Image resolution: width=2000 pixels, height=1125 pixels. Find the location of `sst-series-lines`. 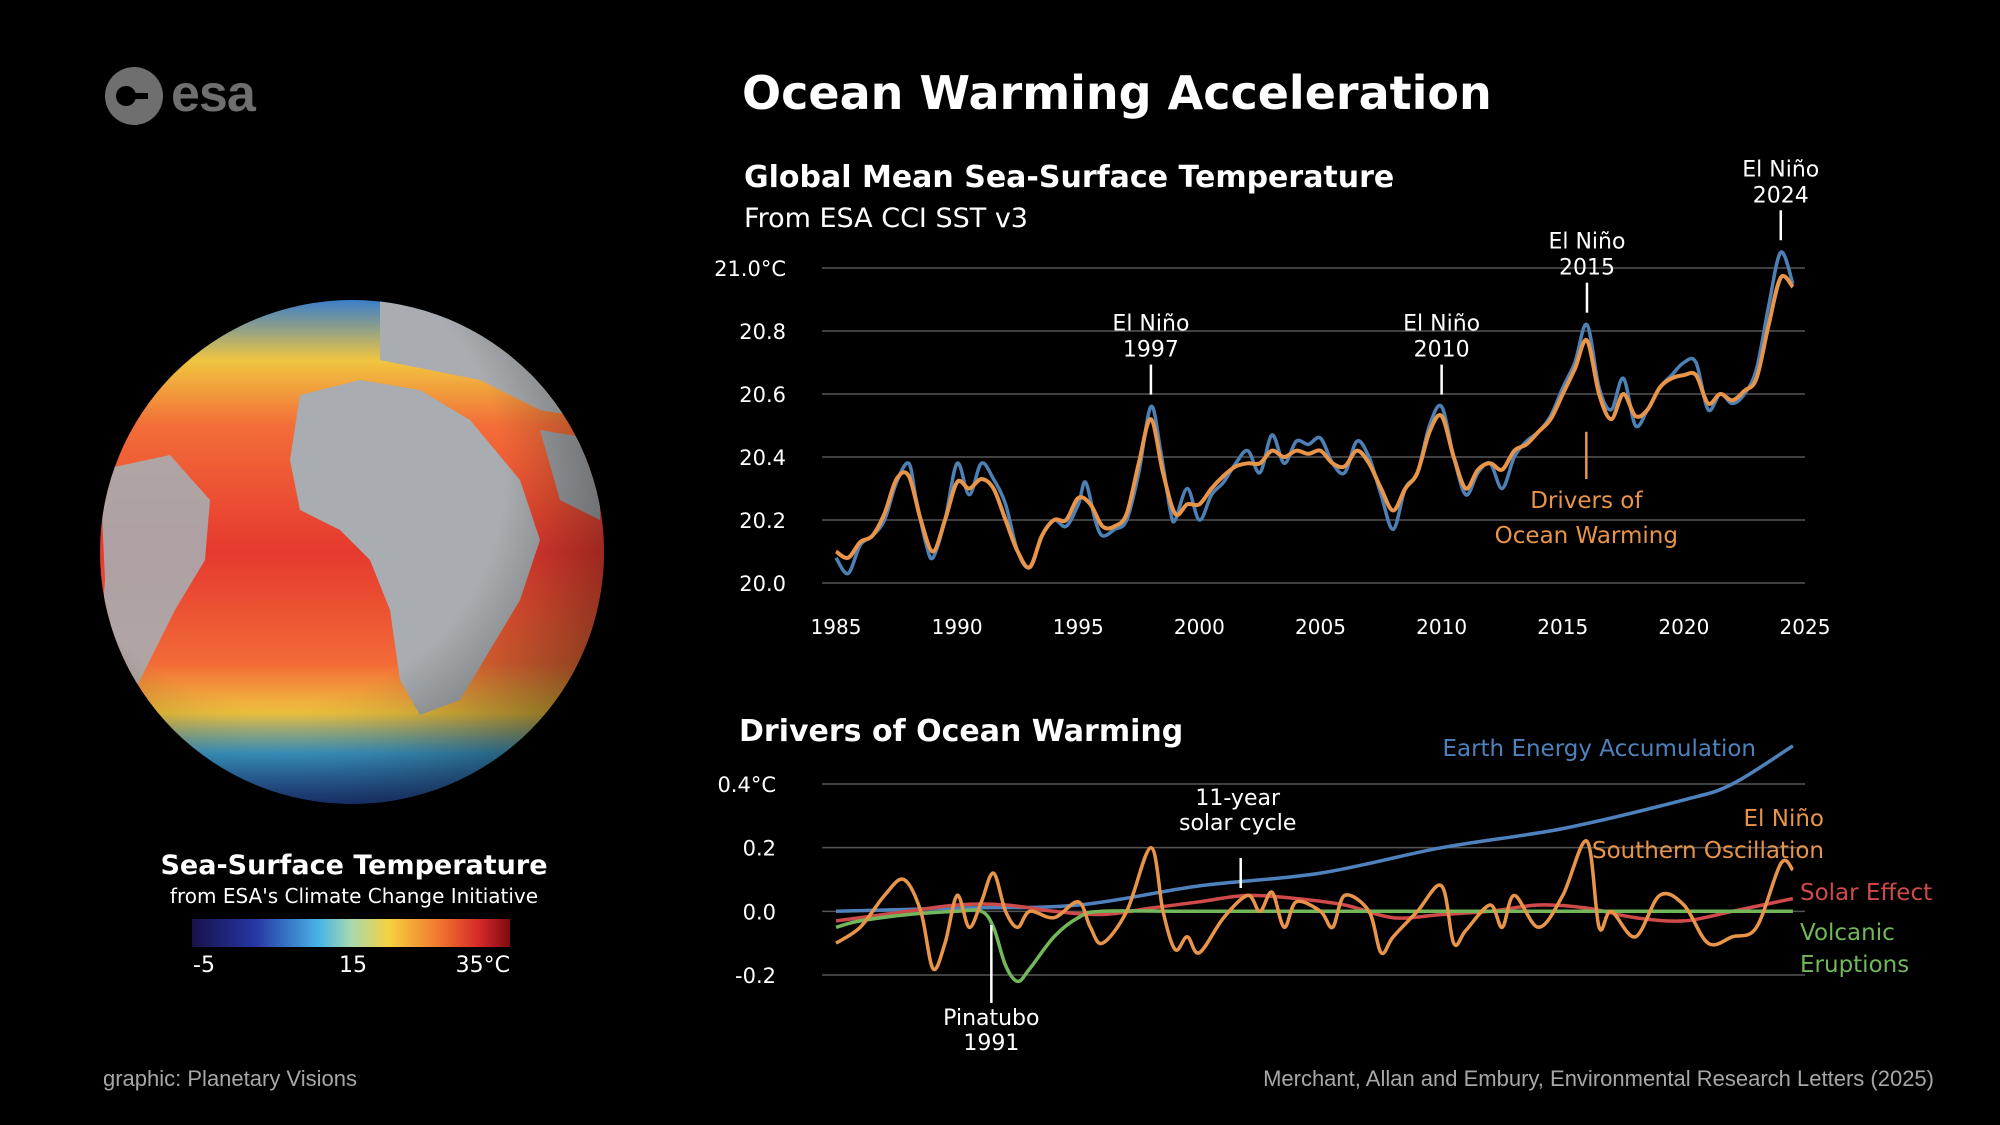

sst-series-lines is located at coordinates (1314, 413).